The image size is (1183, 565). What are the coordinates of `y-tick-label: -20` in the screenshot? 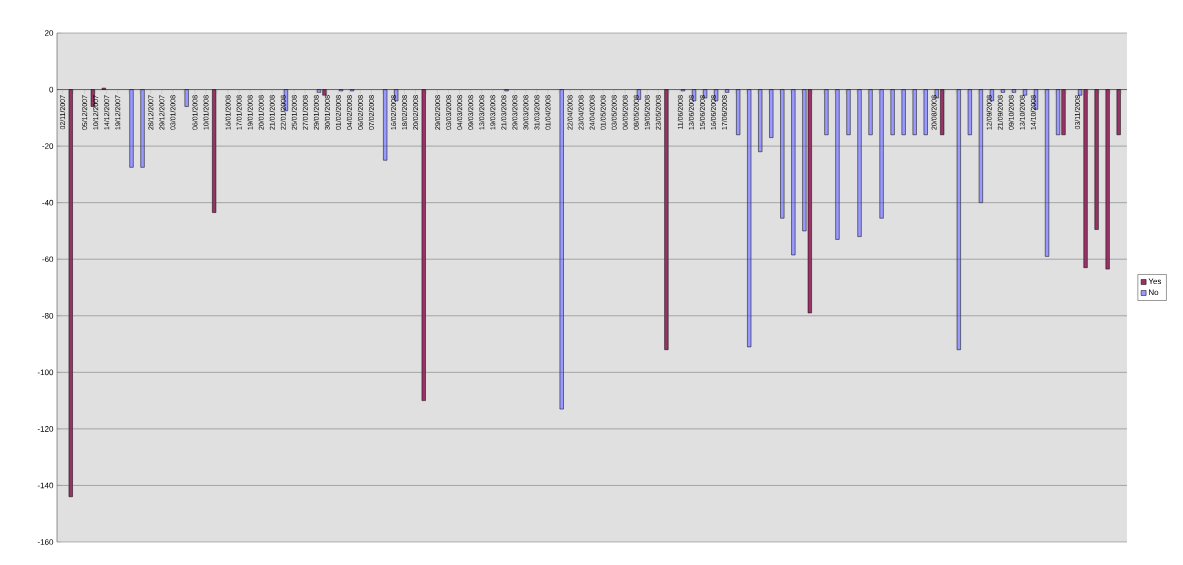 It's located at (48, 146).